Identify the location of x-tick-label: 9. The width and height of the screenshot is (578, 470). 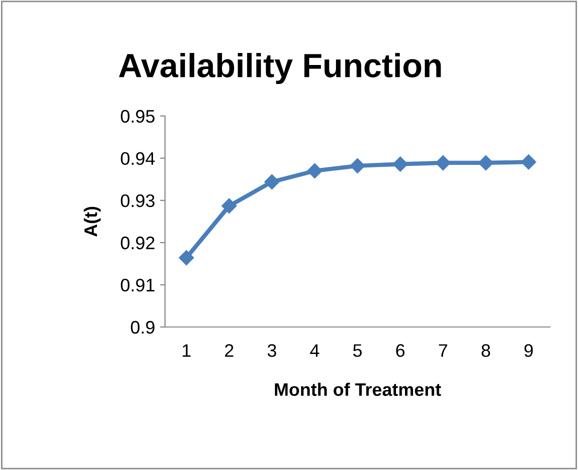
(528, 350).